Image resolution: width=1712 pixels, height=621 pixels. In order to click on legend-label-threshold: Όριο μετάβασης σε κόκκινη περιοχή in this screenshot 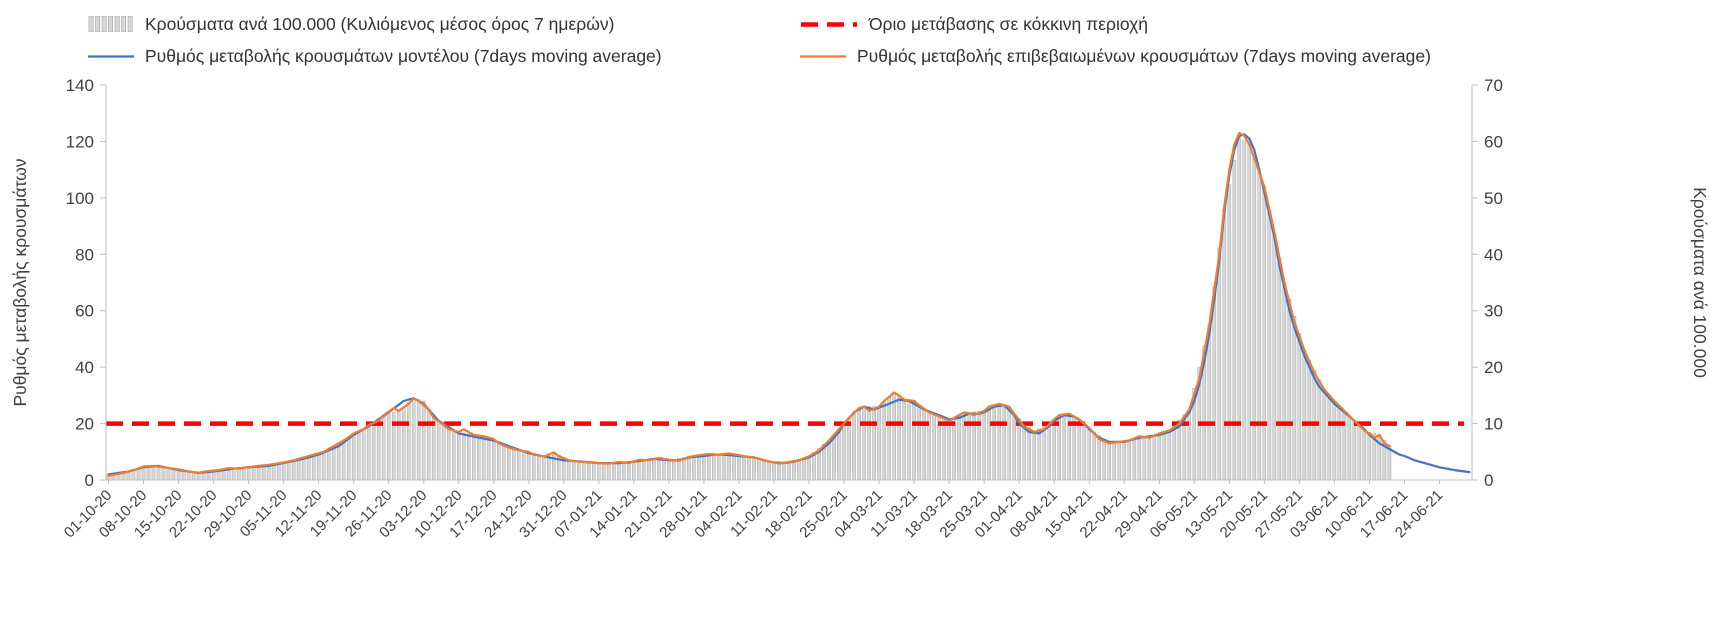, I will do `click(1009, 23)`.